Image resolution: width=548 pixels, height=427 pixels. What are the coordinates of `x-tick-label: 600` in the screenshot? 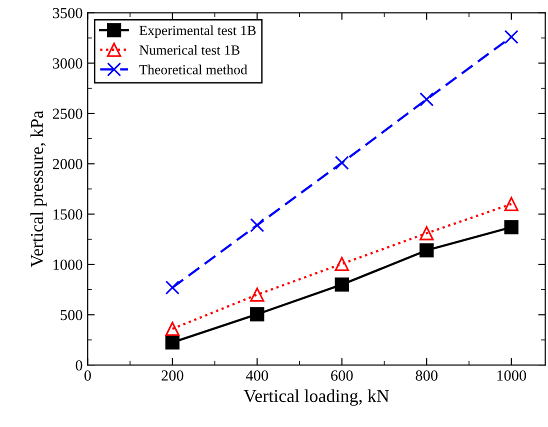 It's located at (342, 375).